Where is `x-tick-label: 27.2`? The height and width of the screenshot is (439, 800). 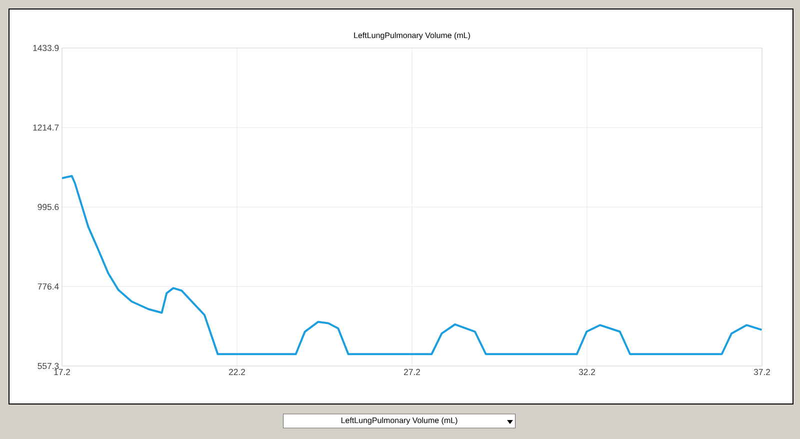
x-tick-label: 27.2 is located at coordinates (412, 371).